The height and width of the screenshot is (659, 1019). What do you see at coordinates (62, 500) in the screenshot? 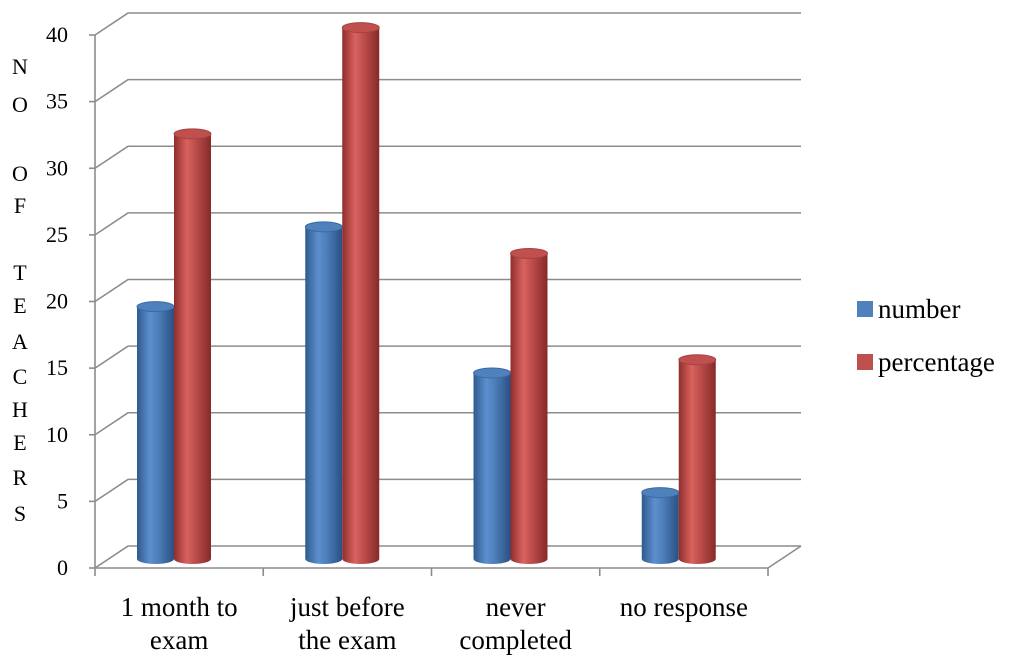
I see `y-tick-label: 5` at bounding box center [62, 500].